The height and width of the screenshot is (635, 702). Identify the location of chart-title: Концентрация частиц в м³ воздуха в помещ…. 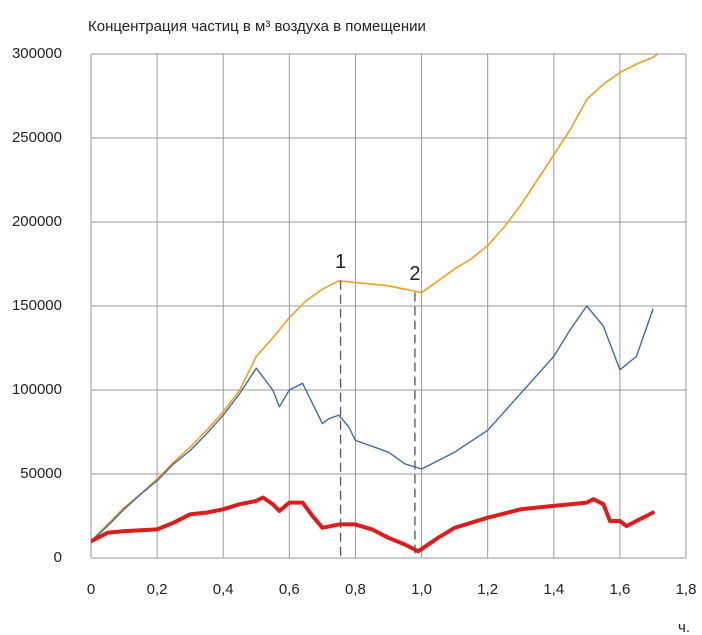
(257, 26).